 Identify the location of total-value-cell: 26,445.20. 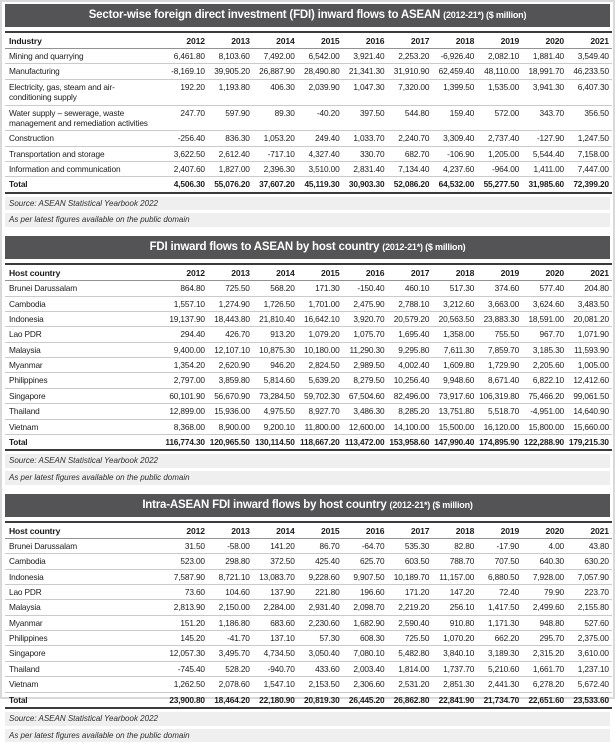
(365, 700).